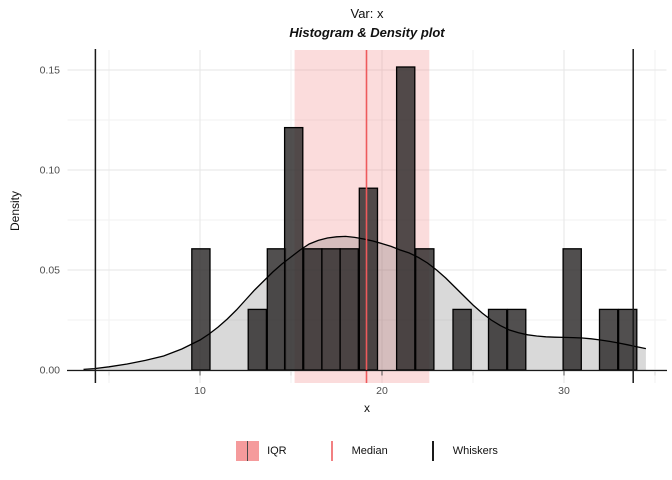 This screenshot has width=672, height=480. What do you see at coordinates (50, 371) in the screenshot?
I see `y-tick-label: 0.00` at bounding box center [50, 371].